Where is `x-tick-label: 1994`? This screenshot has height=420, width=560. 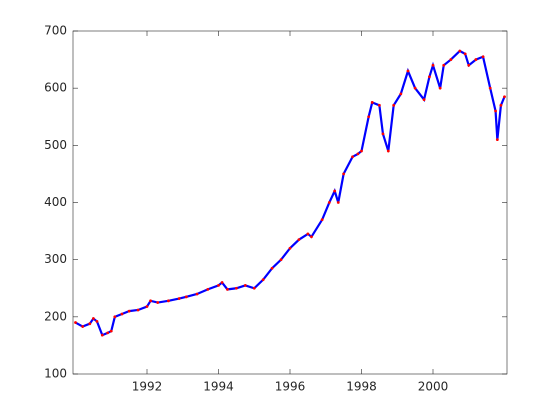 x-tick-label: 1994 is located at coordinates (218, 387).